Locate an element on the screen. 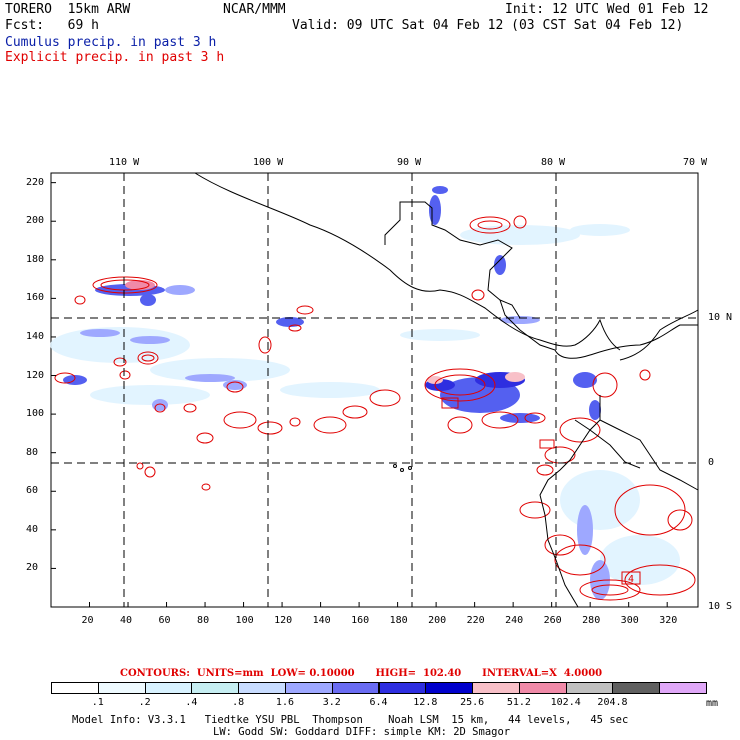 This screenshot has height=740, width=740. box-label: 4 is located at coordinates (631, 579).